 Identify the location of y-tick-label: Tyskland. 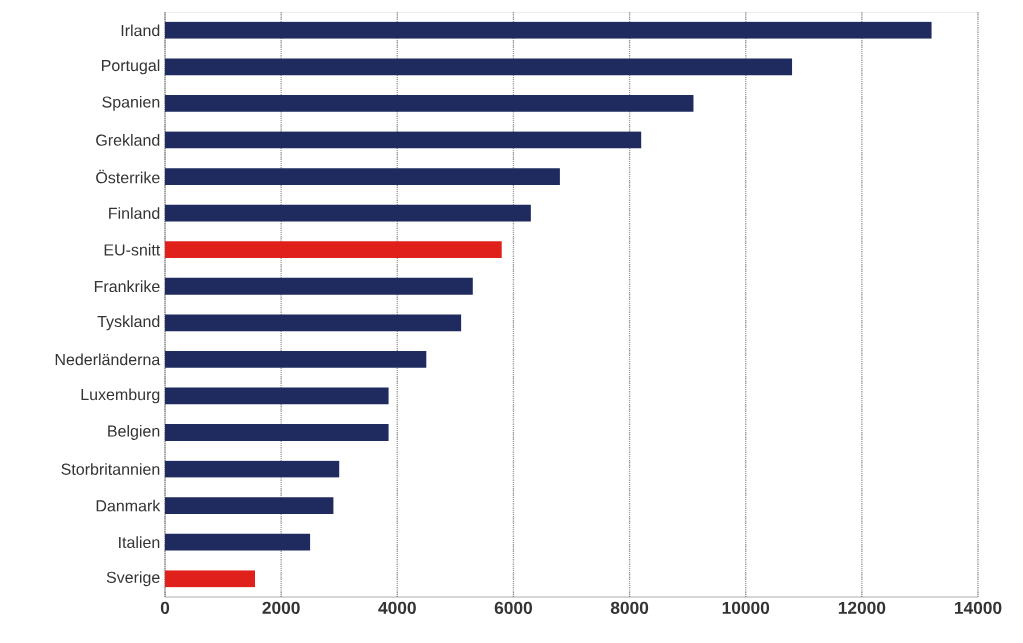
(128, 323).